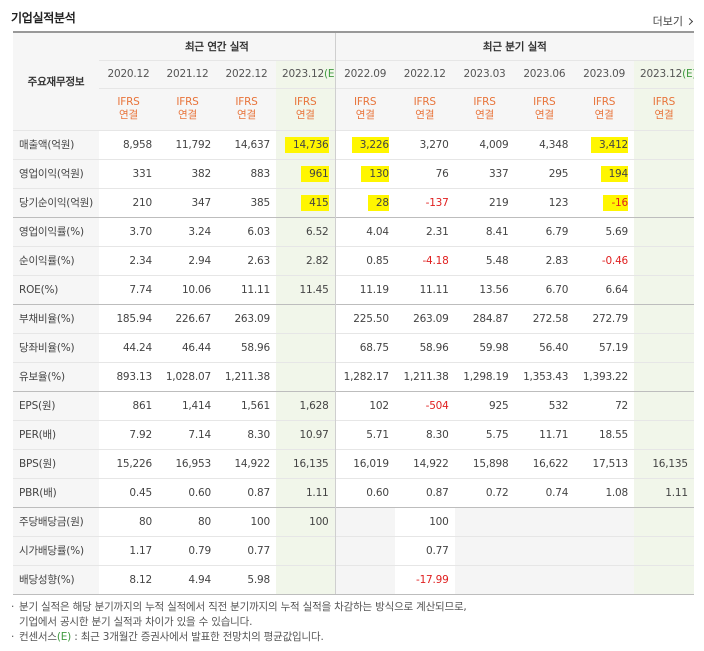  I want to click on table-cell: 5.75, so click(484, 434).